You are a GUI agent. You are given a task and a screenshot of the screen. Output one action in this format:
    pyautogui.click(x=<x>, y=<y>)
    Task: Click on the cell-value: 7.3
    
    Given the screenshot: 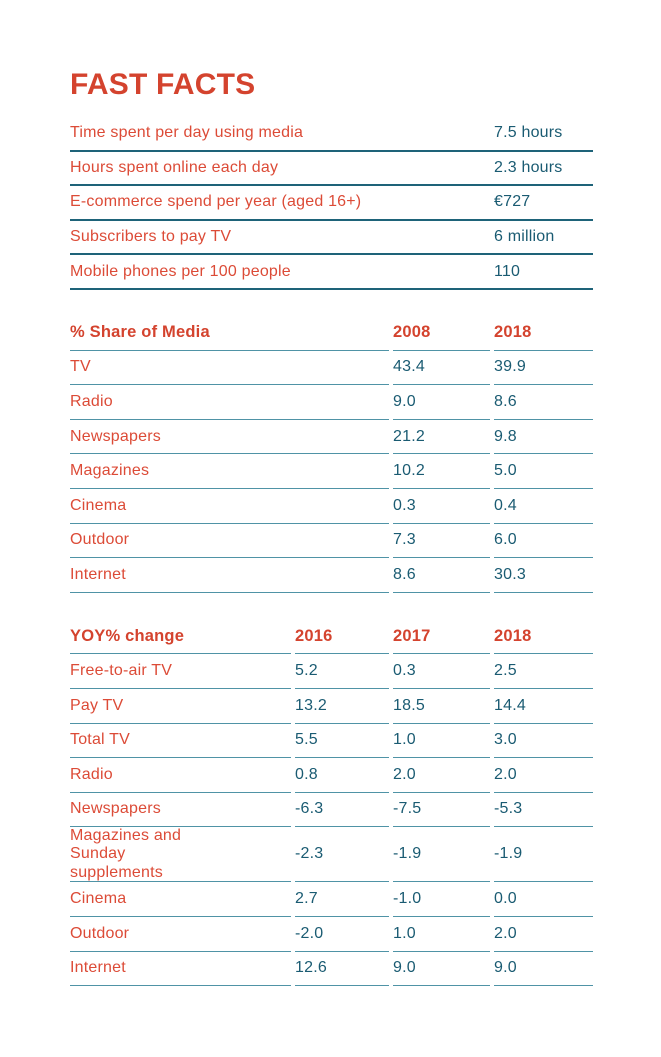 What is the action you would take?
    pyautogui.click(x=441, y=541)
    